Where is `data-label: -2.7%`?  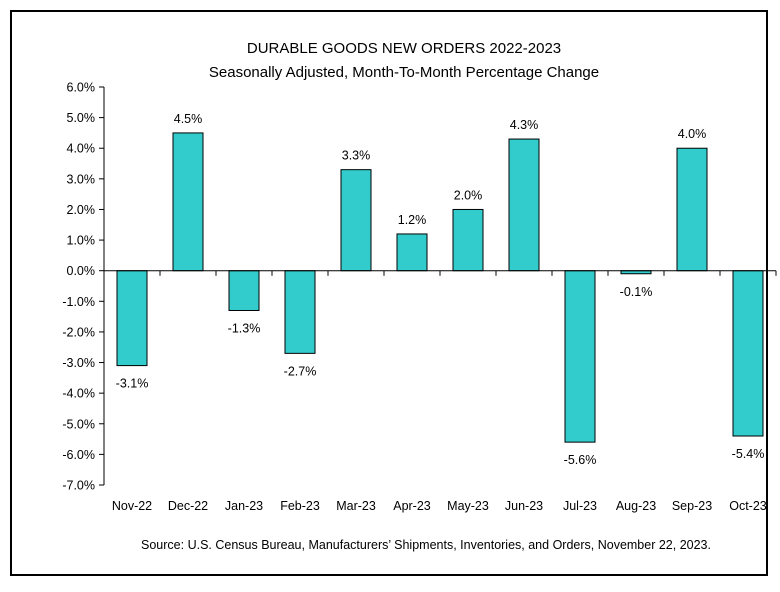
data-label: -2.7% is located at coordinates (300, 371).